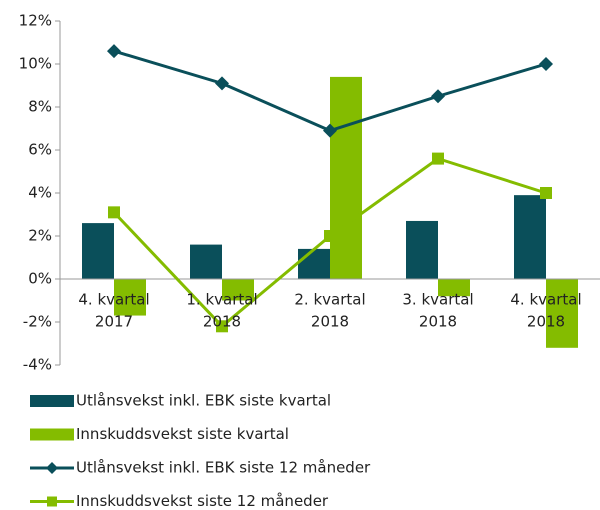 The width and height of the screenshot is (600, 510). What do you see at coordinates (35, 64) in the screenshot?
I see `y-tick-label: 10%` at bounding box center [35, 64].